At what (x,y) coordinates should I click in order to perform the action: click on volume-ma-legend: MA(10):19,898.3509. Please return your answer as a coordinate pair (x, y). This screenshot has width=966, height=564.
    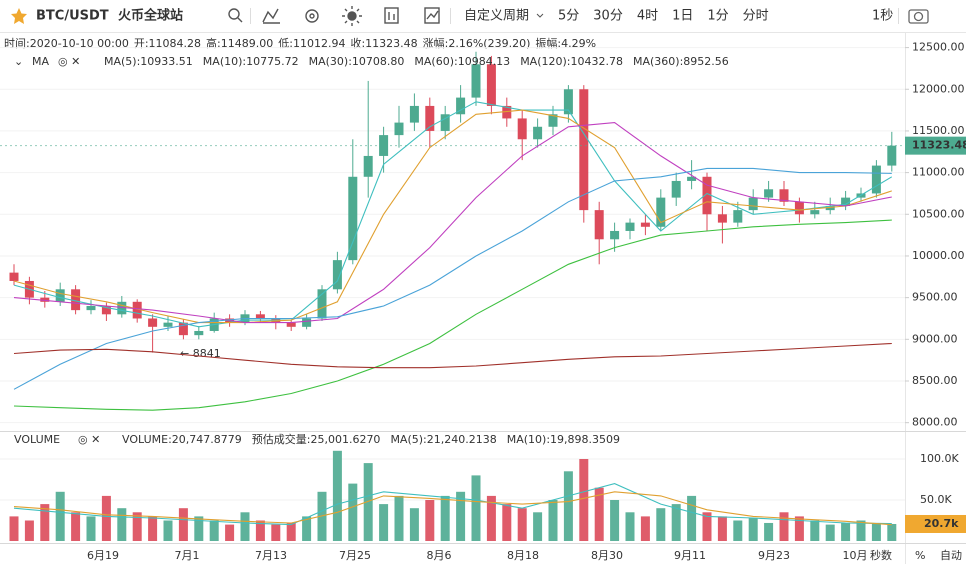
    Looking at the image, I should click on (563, 439).